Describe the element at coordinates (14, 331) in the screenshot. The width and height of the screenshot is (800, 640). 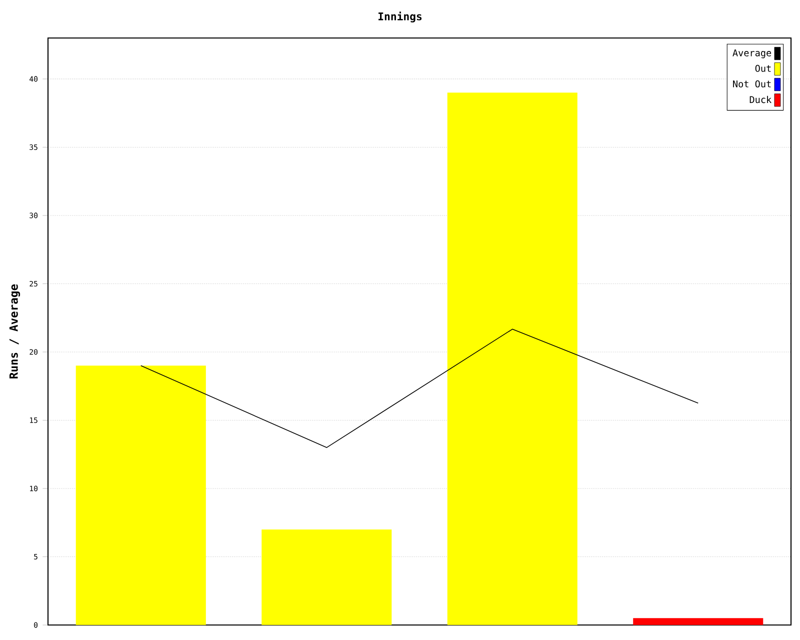
I see `y-axis-title: Runs / Average` at that location.